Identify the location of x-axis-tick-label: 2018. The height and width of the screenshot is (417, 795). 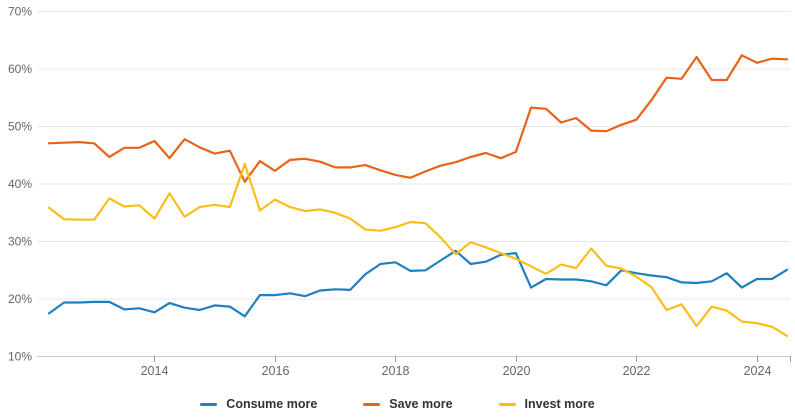
(396, 371).